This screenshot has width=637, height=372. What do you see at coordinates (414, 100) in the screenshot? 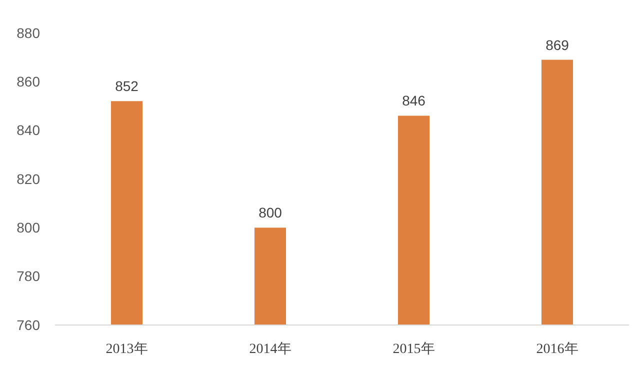
I see `data-label: 846` at bounding box center [414, 100].